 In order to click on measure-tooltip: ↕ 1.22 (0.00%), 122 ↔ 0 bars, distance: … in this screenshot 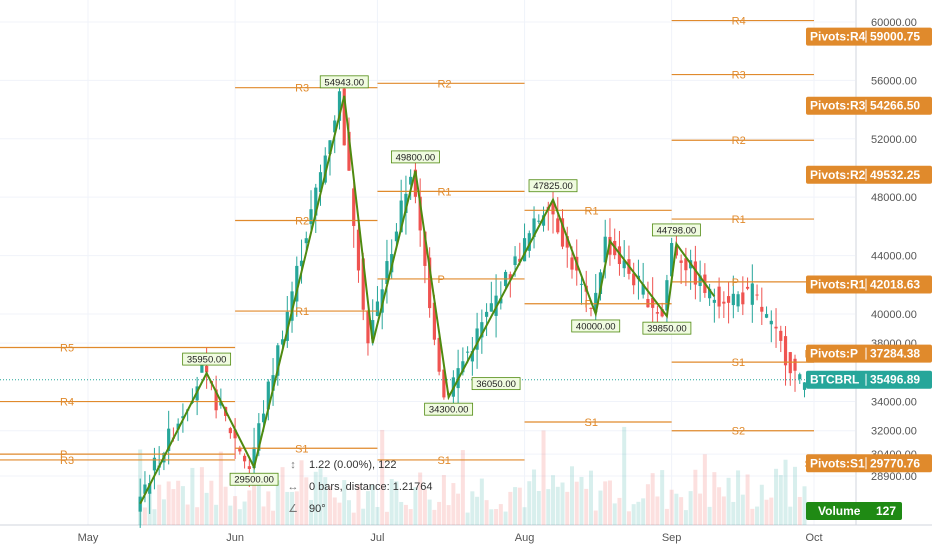, I will do `click(370, 487)`.